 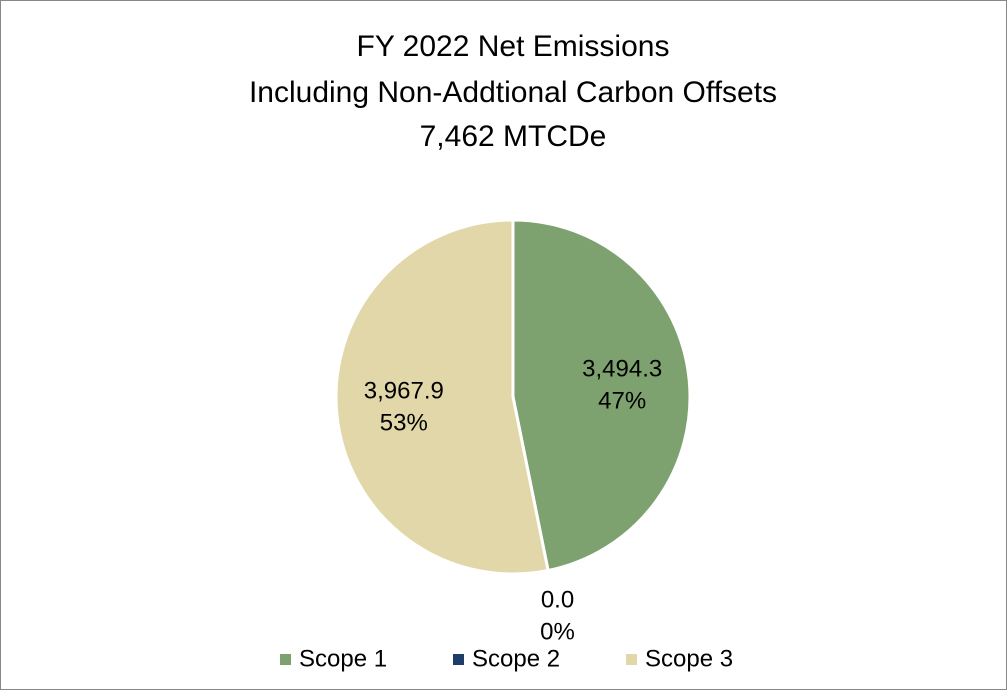 I want to click on percent-label: 53%, so click(x=404, y=422).